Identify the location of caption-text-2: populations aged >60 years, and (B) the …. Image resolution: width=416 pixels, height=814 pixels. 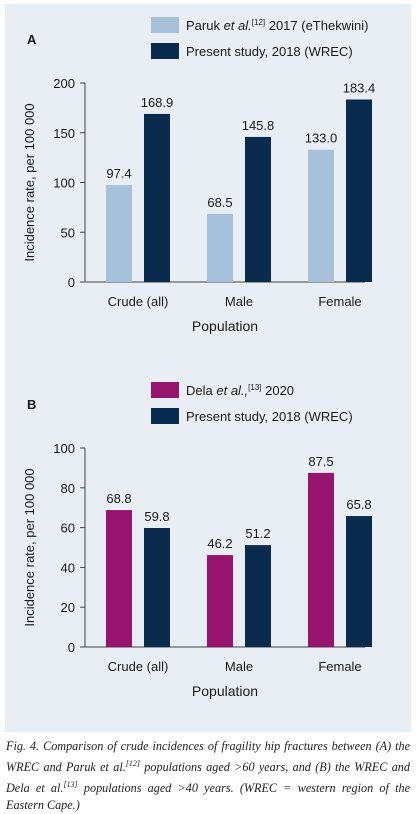
(208, 778).